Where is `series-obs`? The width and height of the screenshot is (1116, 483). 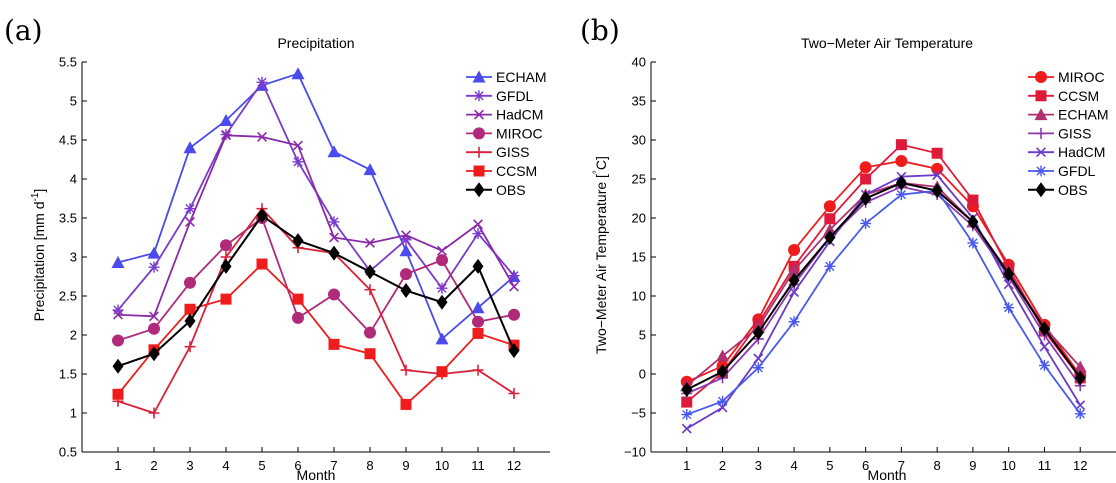
series-obs is located at coordinates (316, 291).